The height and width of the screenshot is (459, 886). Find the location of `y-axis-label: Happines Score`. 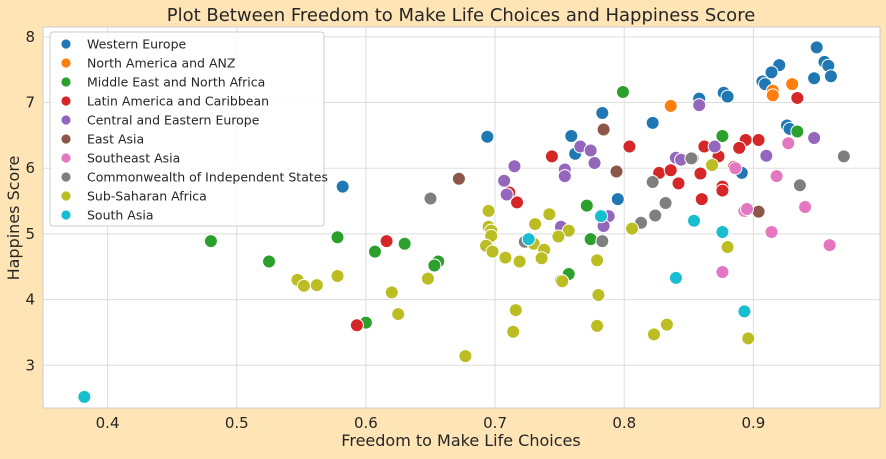

y-axis-label: Happines Score is located at coordinates (13, 218).